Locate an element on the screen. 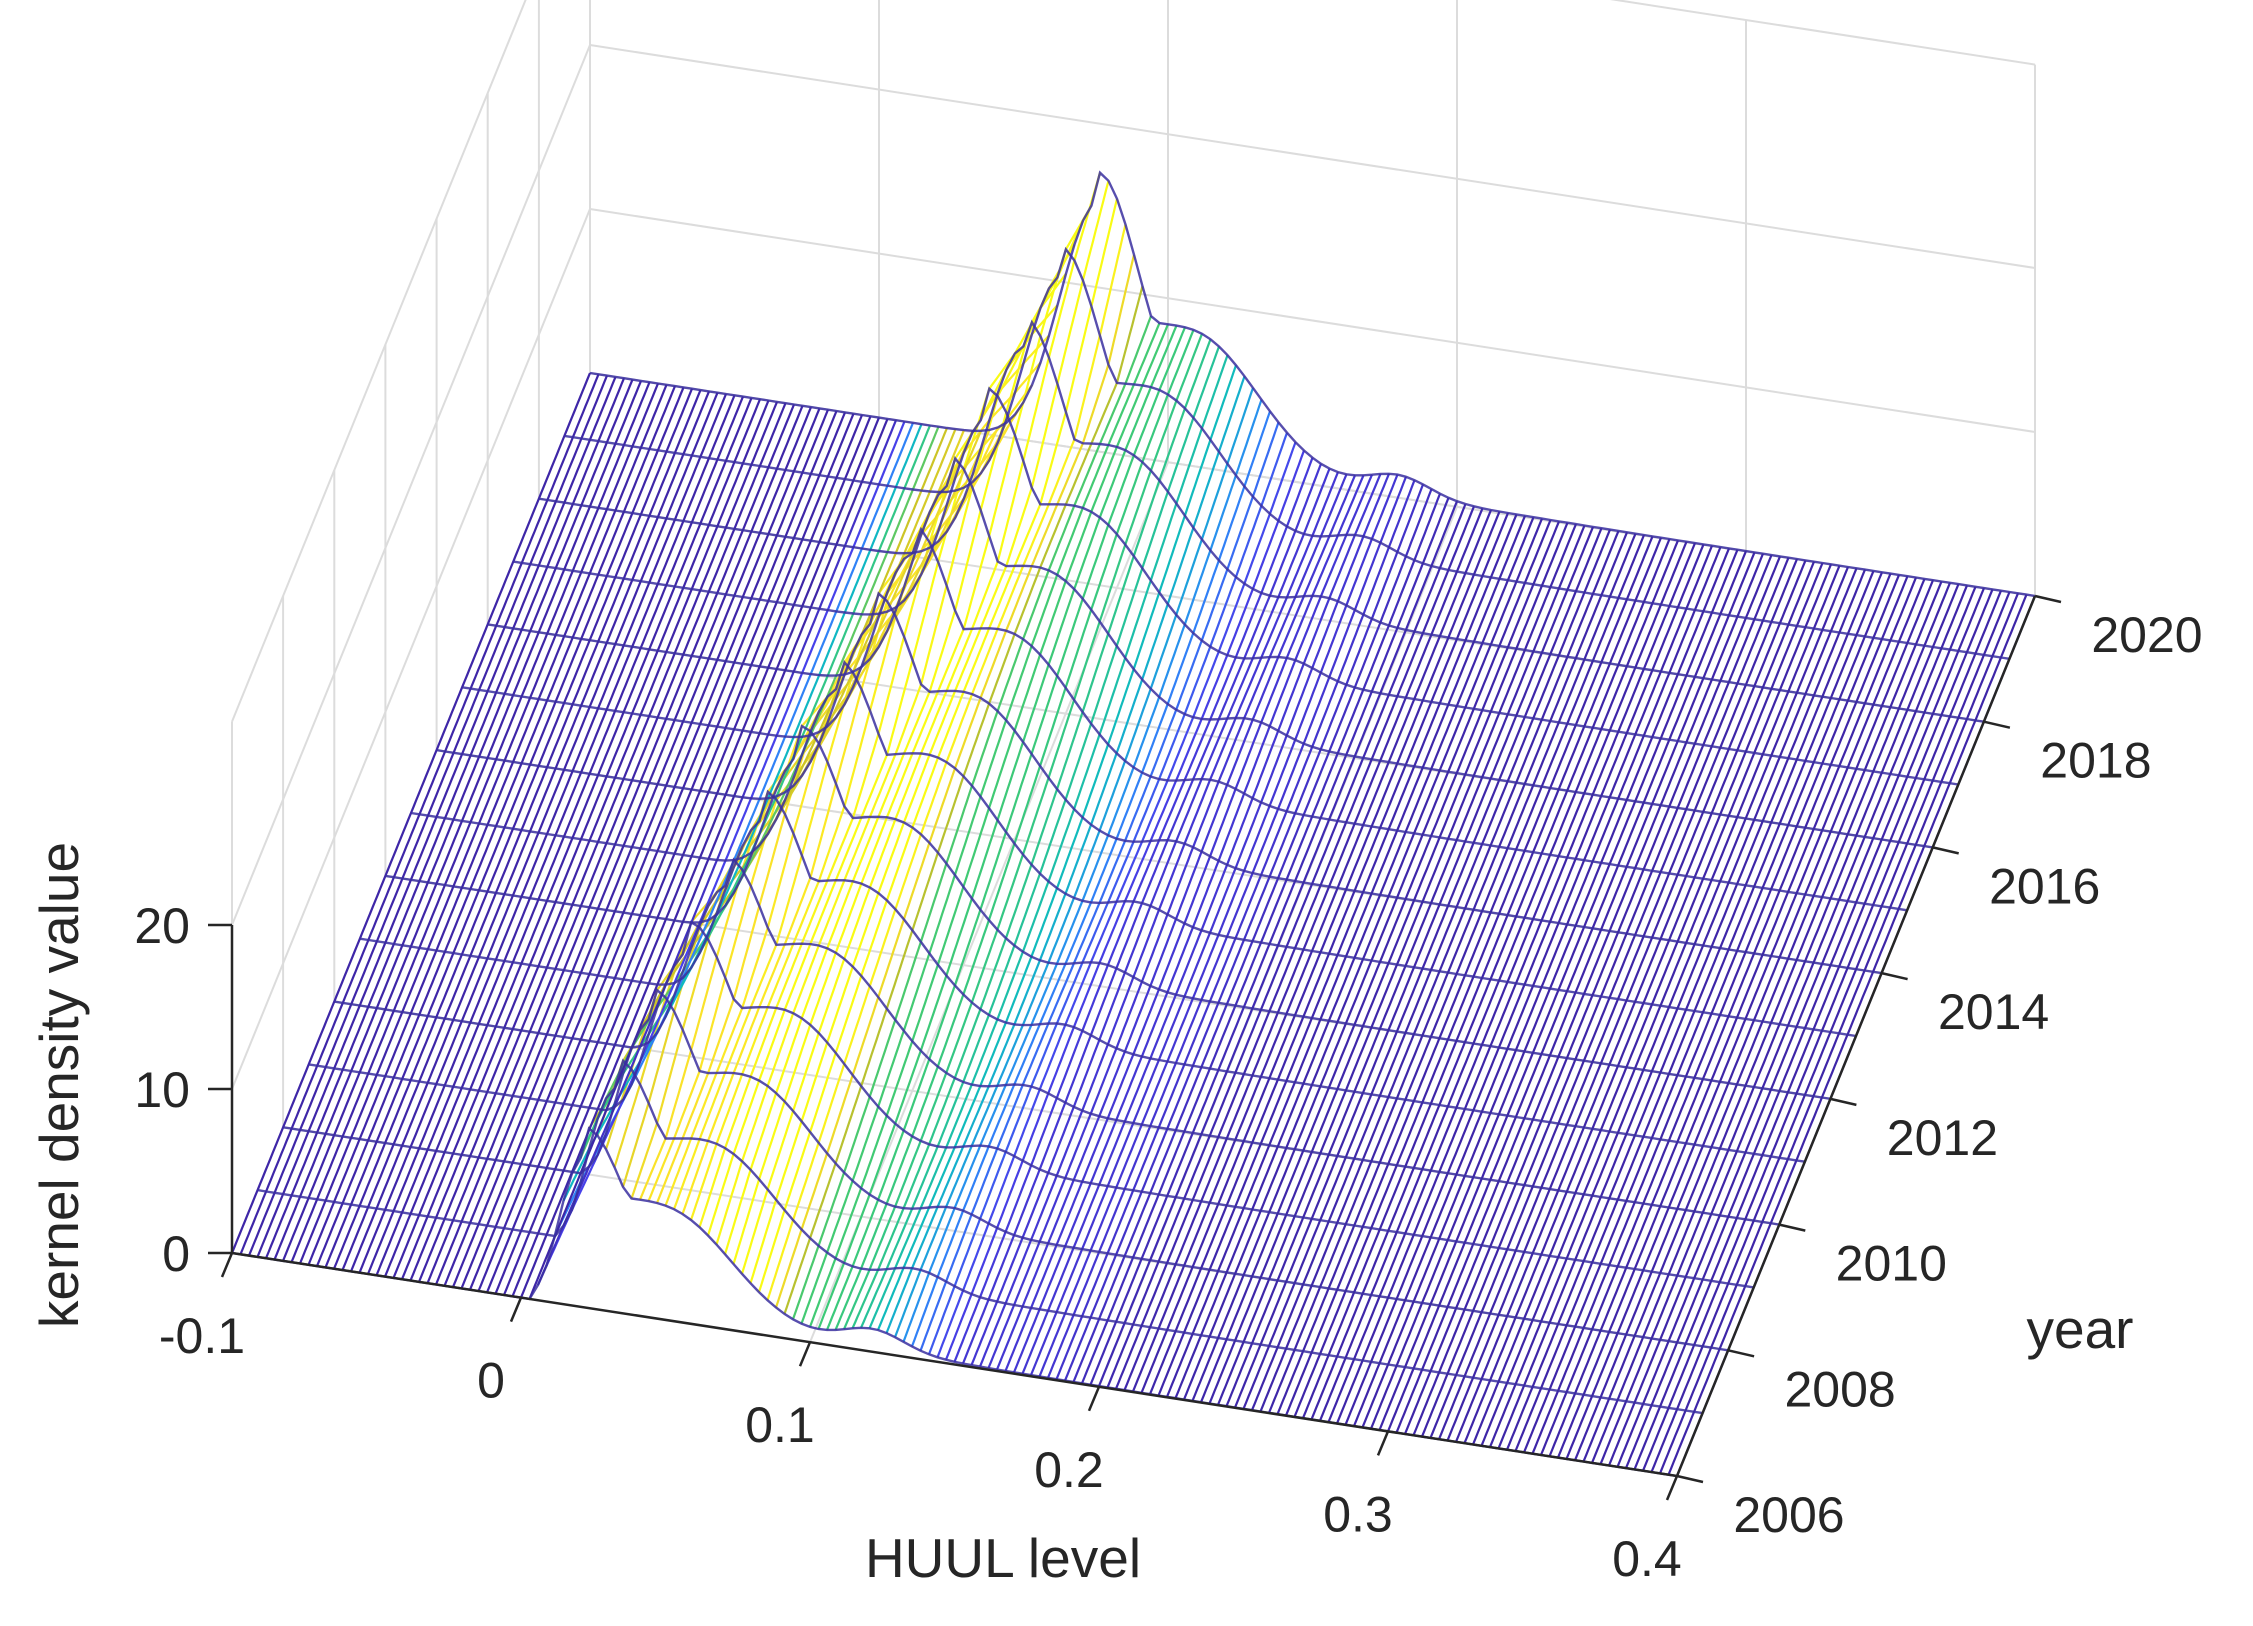 This screenshot has height=1626, width=2253. y-axis-label: year is located at coordinates (2080, 1329).